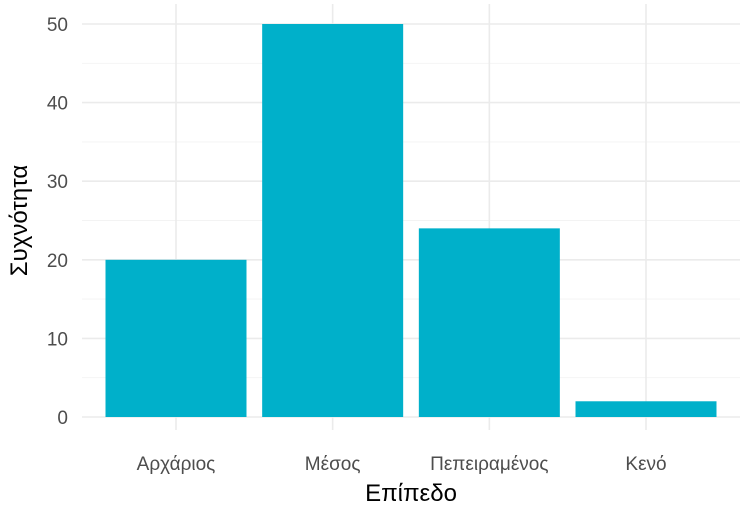  I want to click on x-tick-label: Αρχάριος, so click(176, 464).